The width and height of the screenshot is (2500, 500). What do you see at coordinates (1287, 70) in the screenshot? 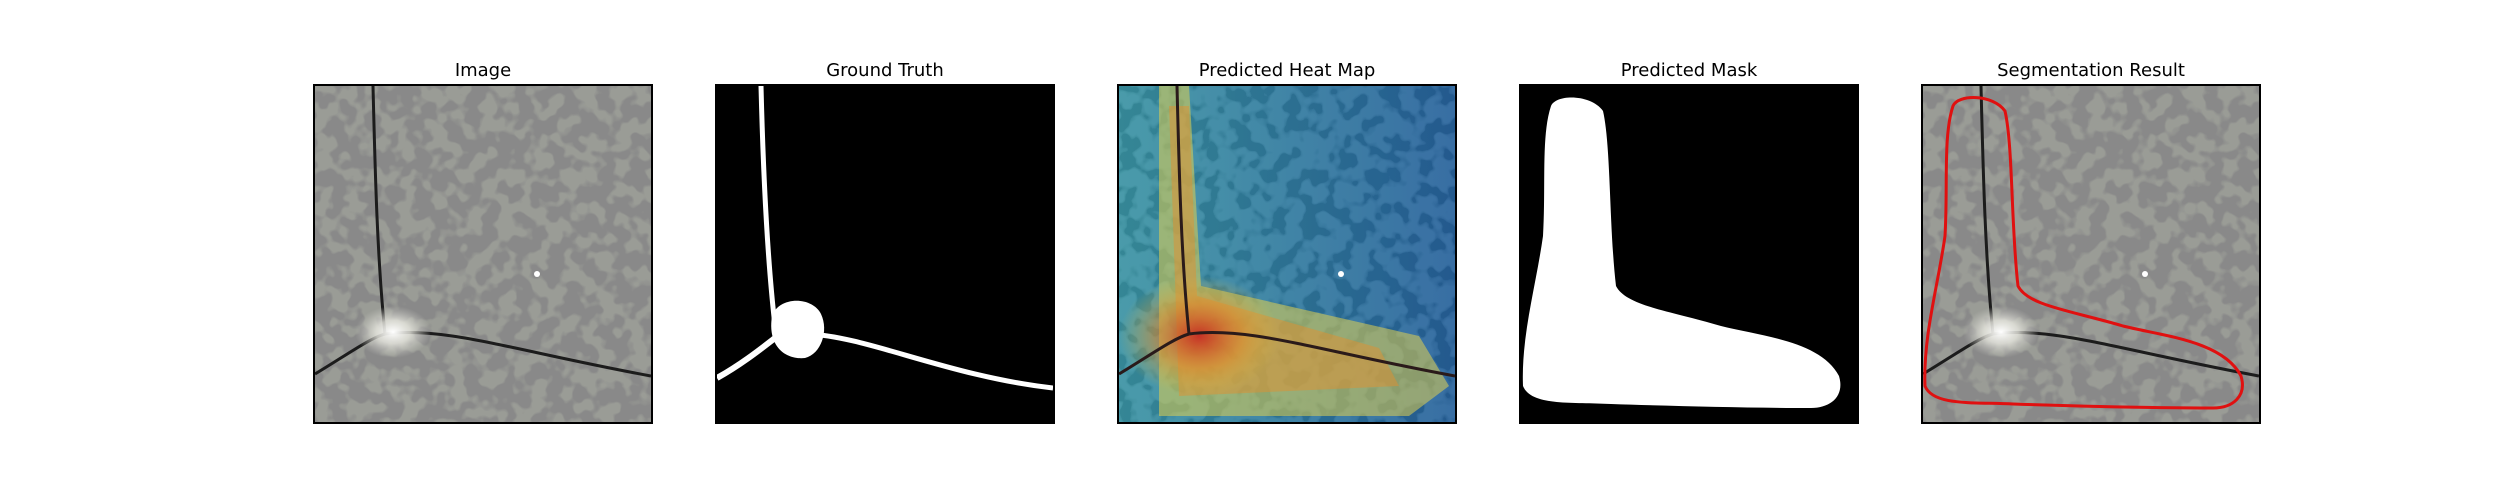
I see `panel-title: Predicted Heat Map` at bounding box center [1287, 70].